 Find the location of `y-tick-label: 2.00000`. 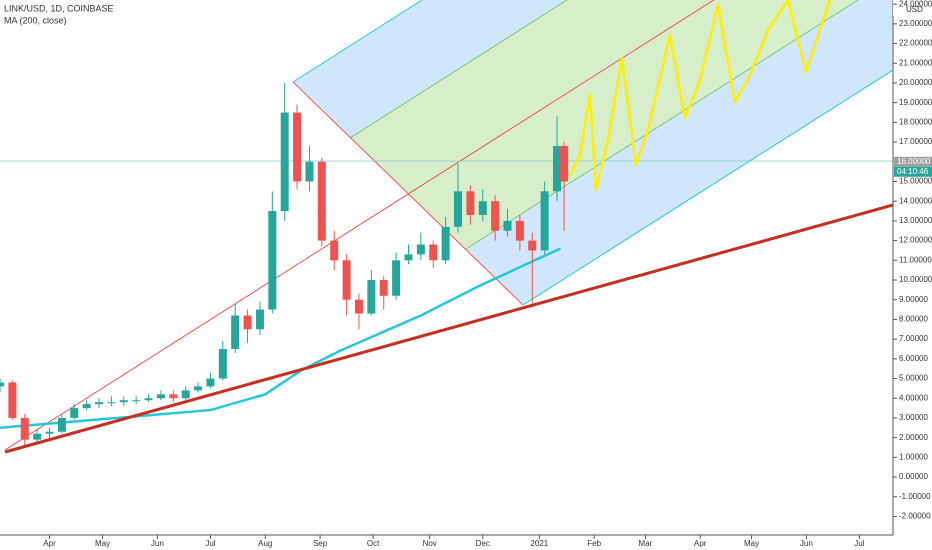

y-tick-label: 2.00000 is located at coordinates (913, 437).